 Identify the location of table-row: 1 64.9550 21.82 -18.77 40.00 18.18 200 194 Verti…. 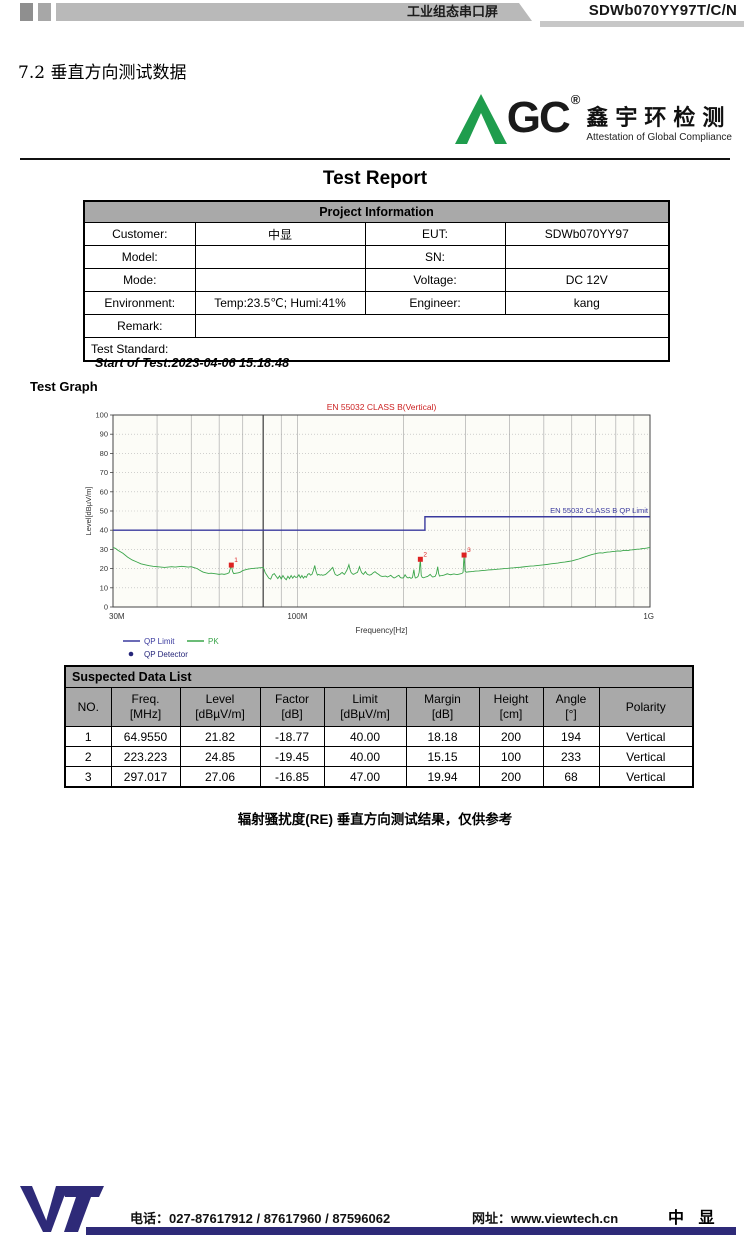
(379, 736).